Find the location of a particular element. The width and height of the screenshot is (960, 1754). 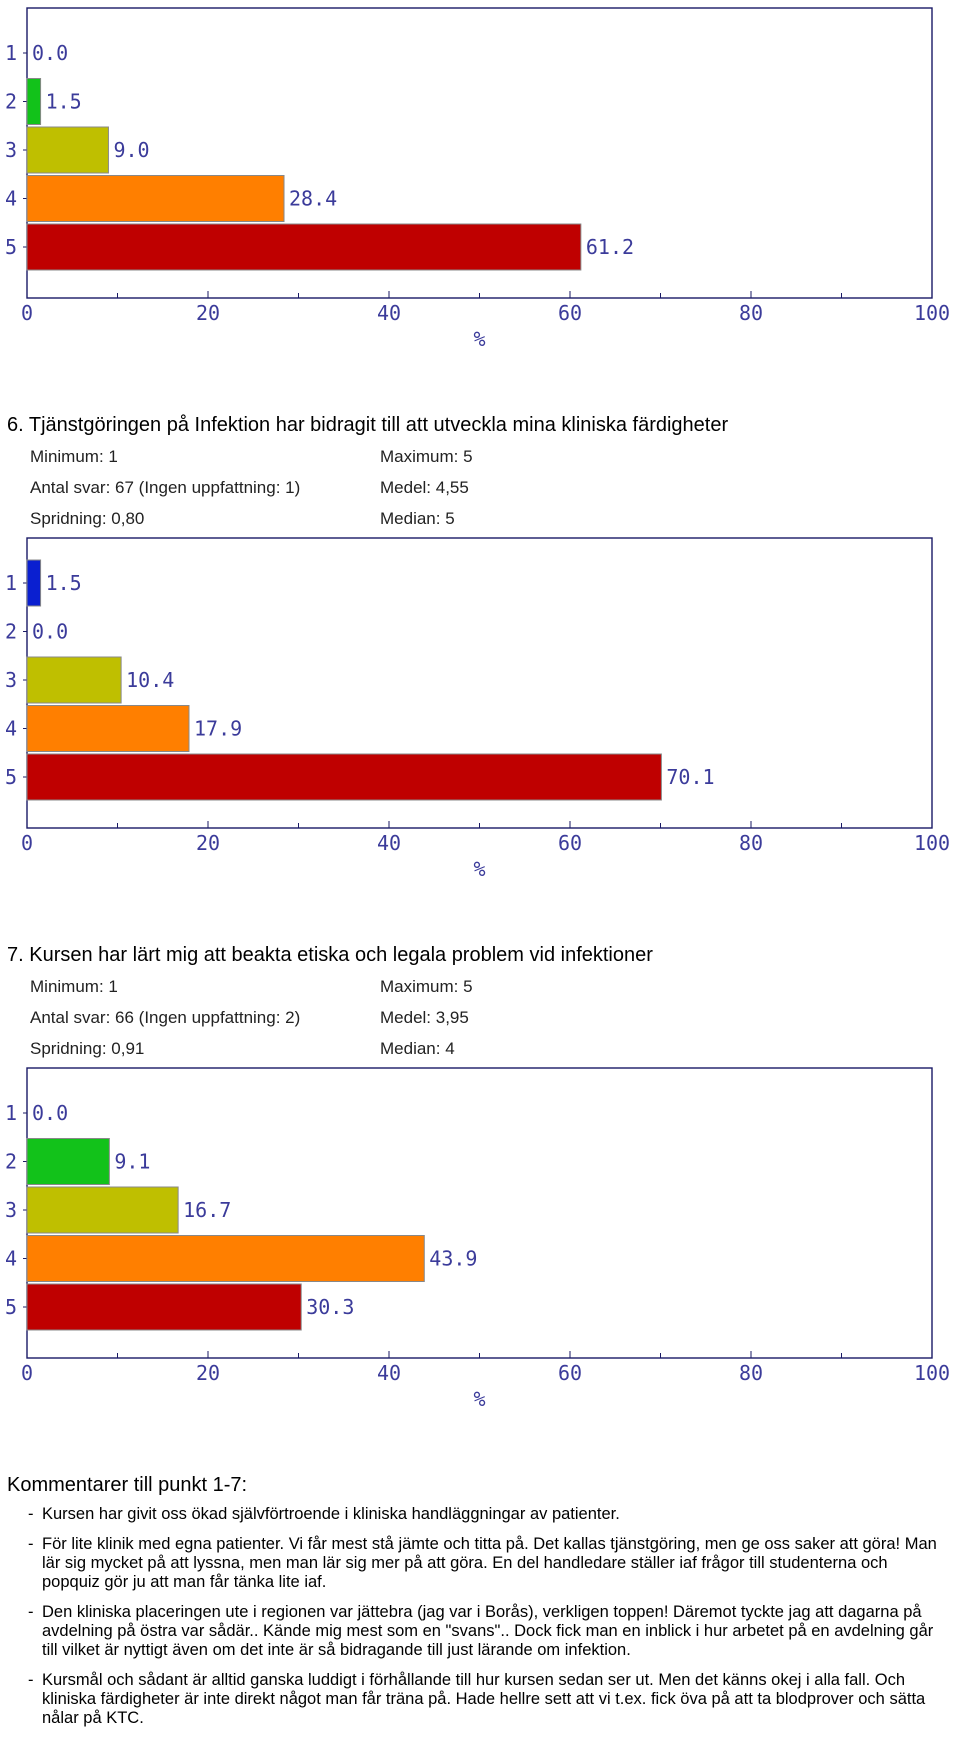

value-label: 10.4 is located at coordinates (150, 680).